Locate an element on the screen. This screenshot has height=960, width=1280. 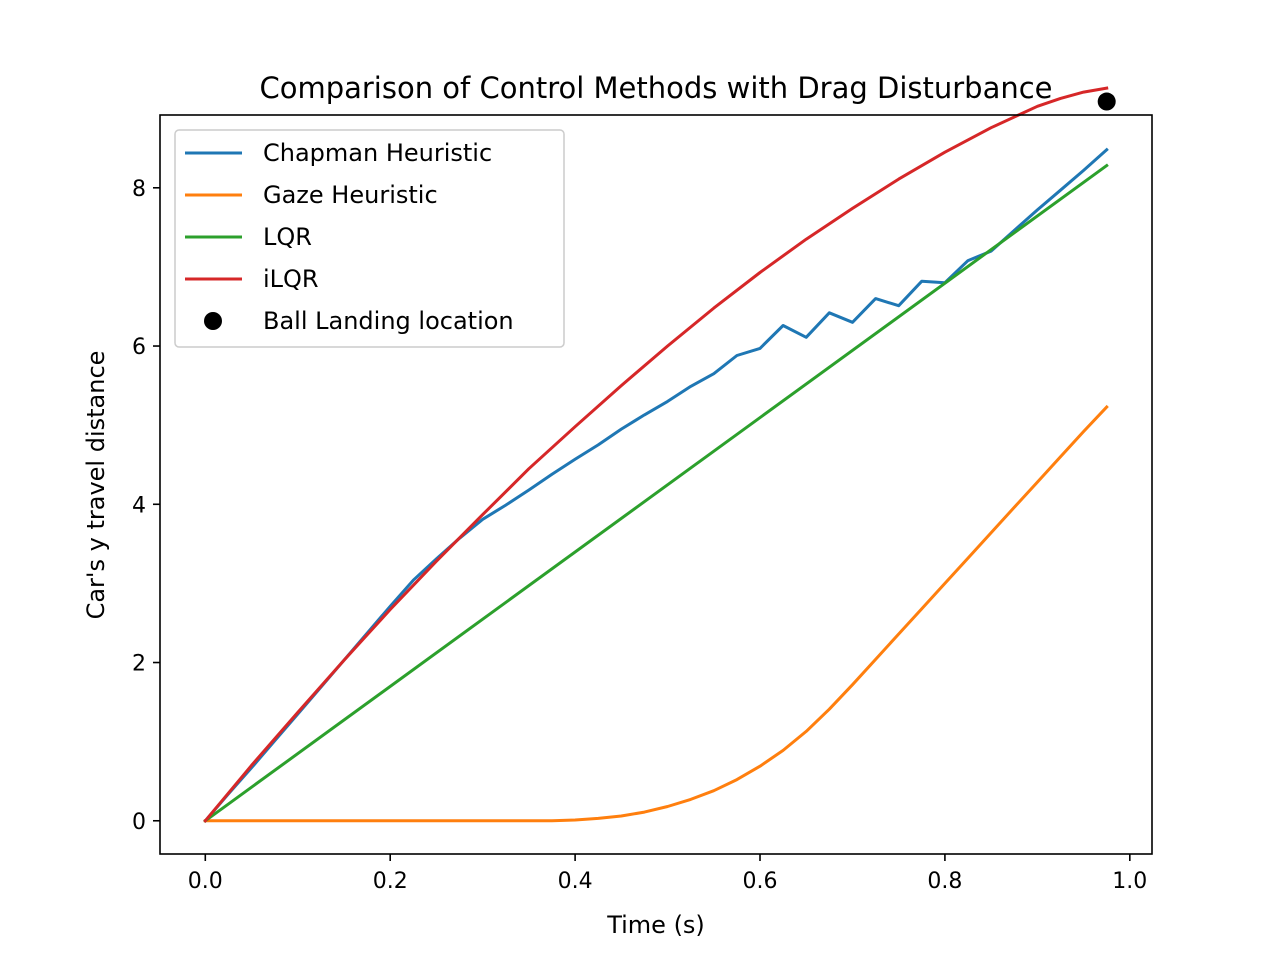
x-axis-label: Time (s) is located at coordinates (655, 925).